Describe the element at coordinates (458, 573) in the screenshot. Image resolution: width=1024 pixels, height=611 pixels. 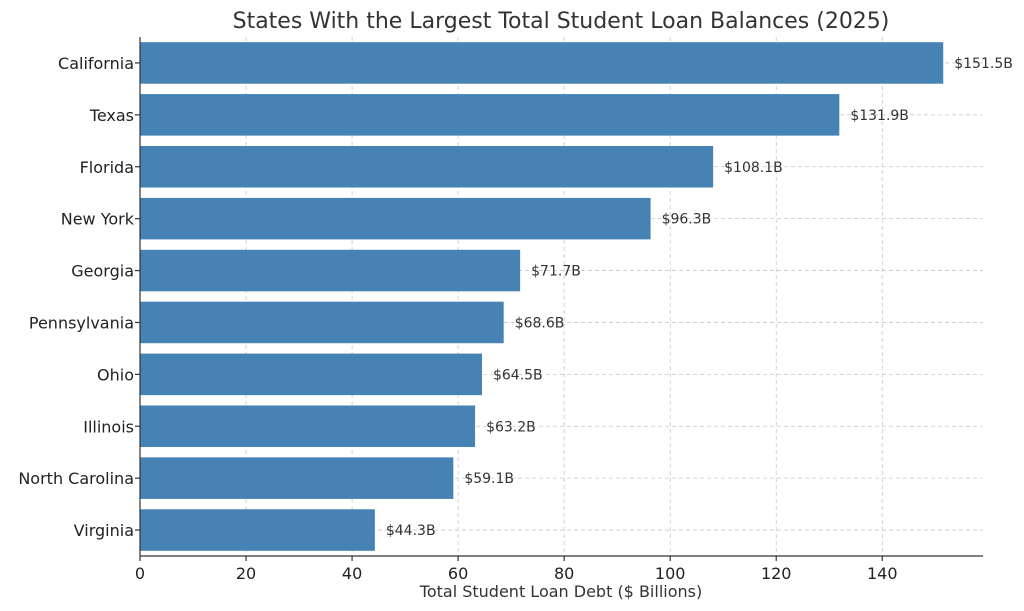
I see `x-tick-label-3: 60` at that location.